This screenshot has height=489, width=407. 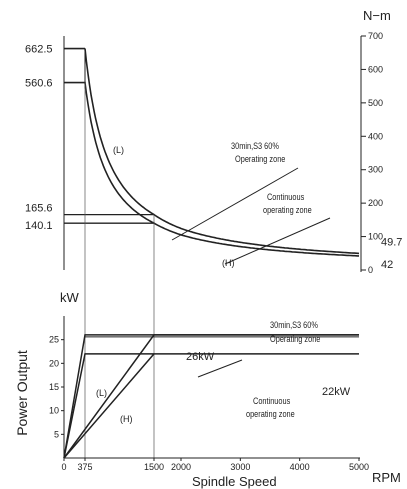 I want to click on power-x-tick-label: 0, so click(x=63, y=467).